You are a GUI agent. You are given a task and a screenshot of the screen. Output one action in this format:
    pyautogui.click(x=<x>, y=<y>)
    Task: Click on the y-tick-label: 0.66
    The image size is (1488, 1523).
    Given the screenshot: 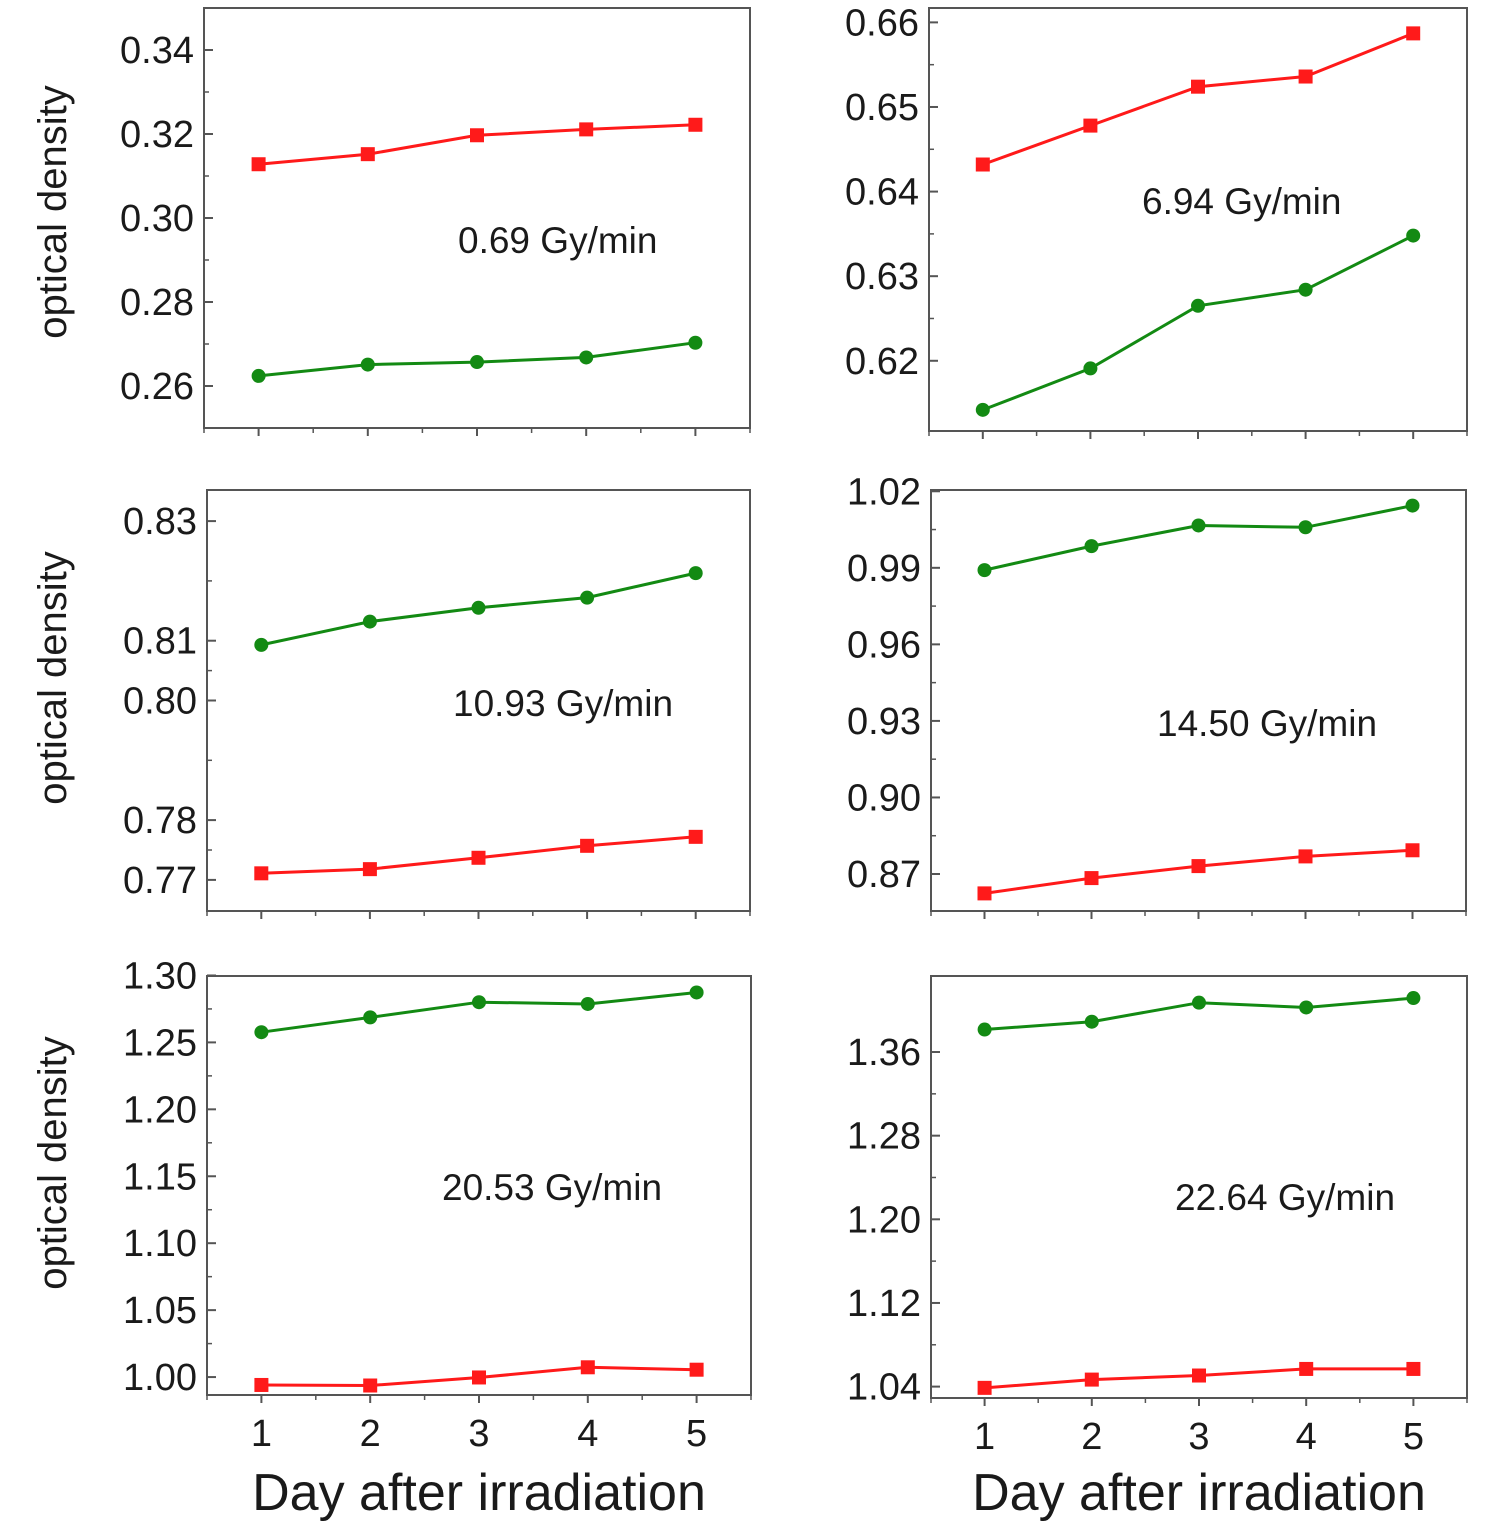 What is the action you would take?
    pyautogui.click(x=882, y=23)
    